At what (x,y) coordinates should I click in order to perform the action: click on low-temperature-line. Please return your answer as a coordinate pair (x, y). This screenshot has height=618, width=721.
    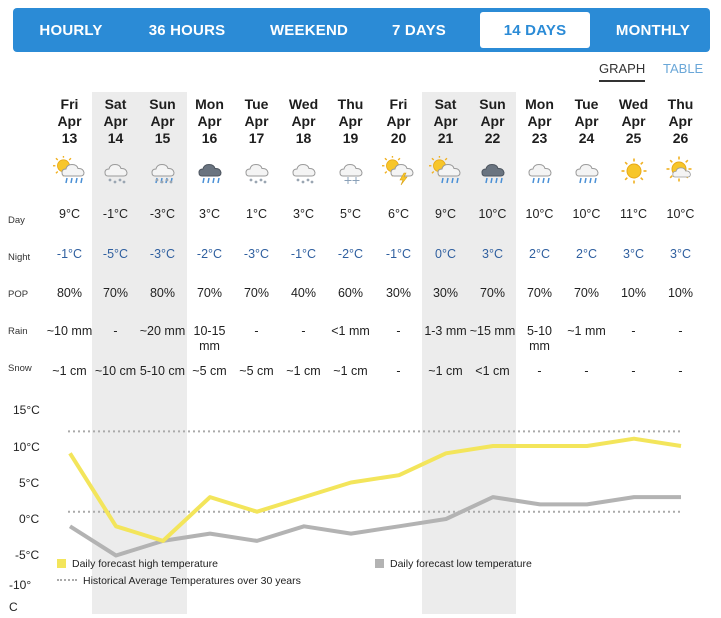
    Looking at the image, I should click on (375, 526).